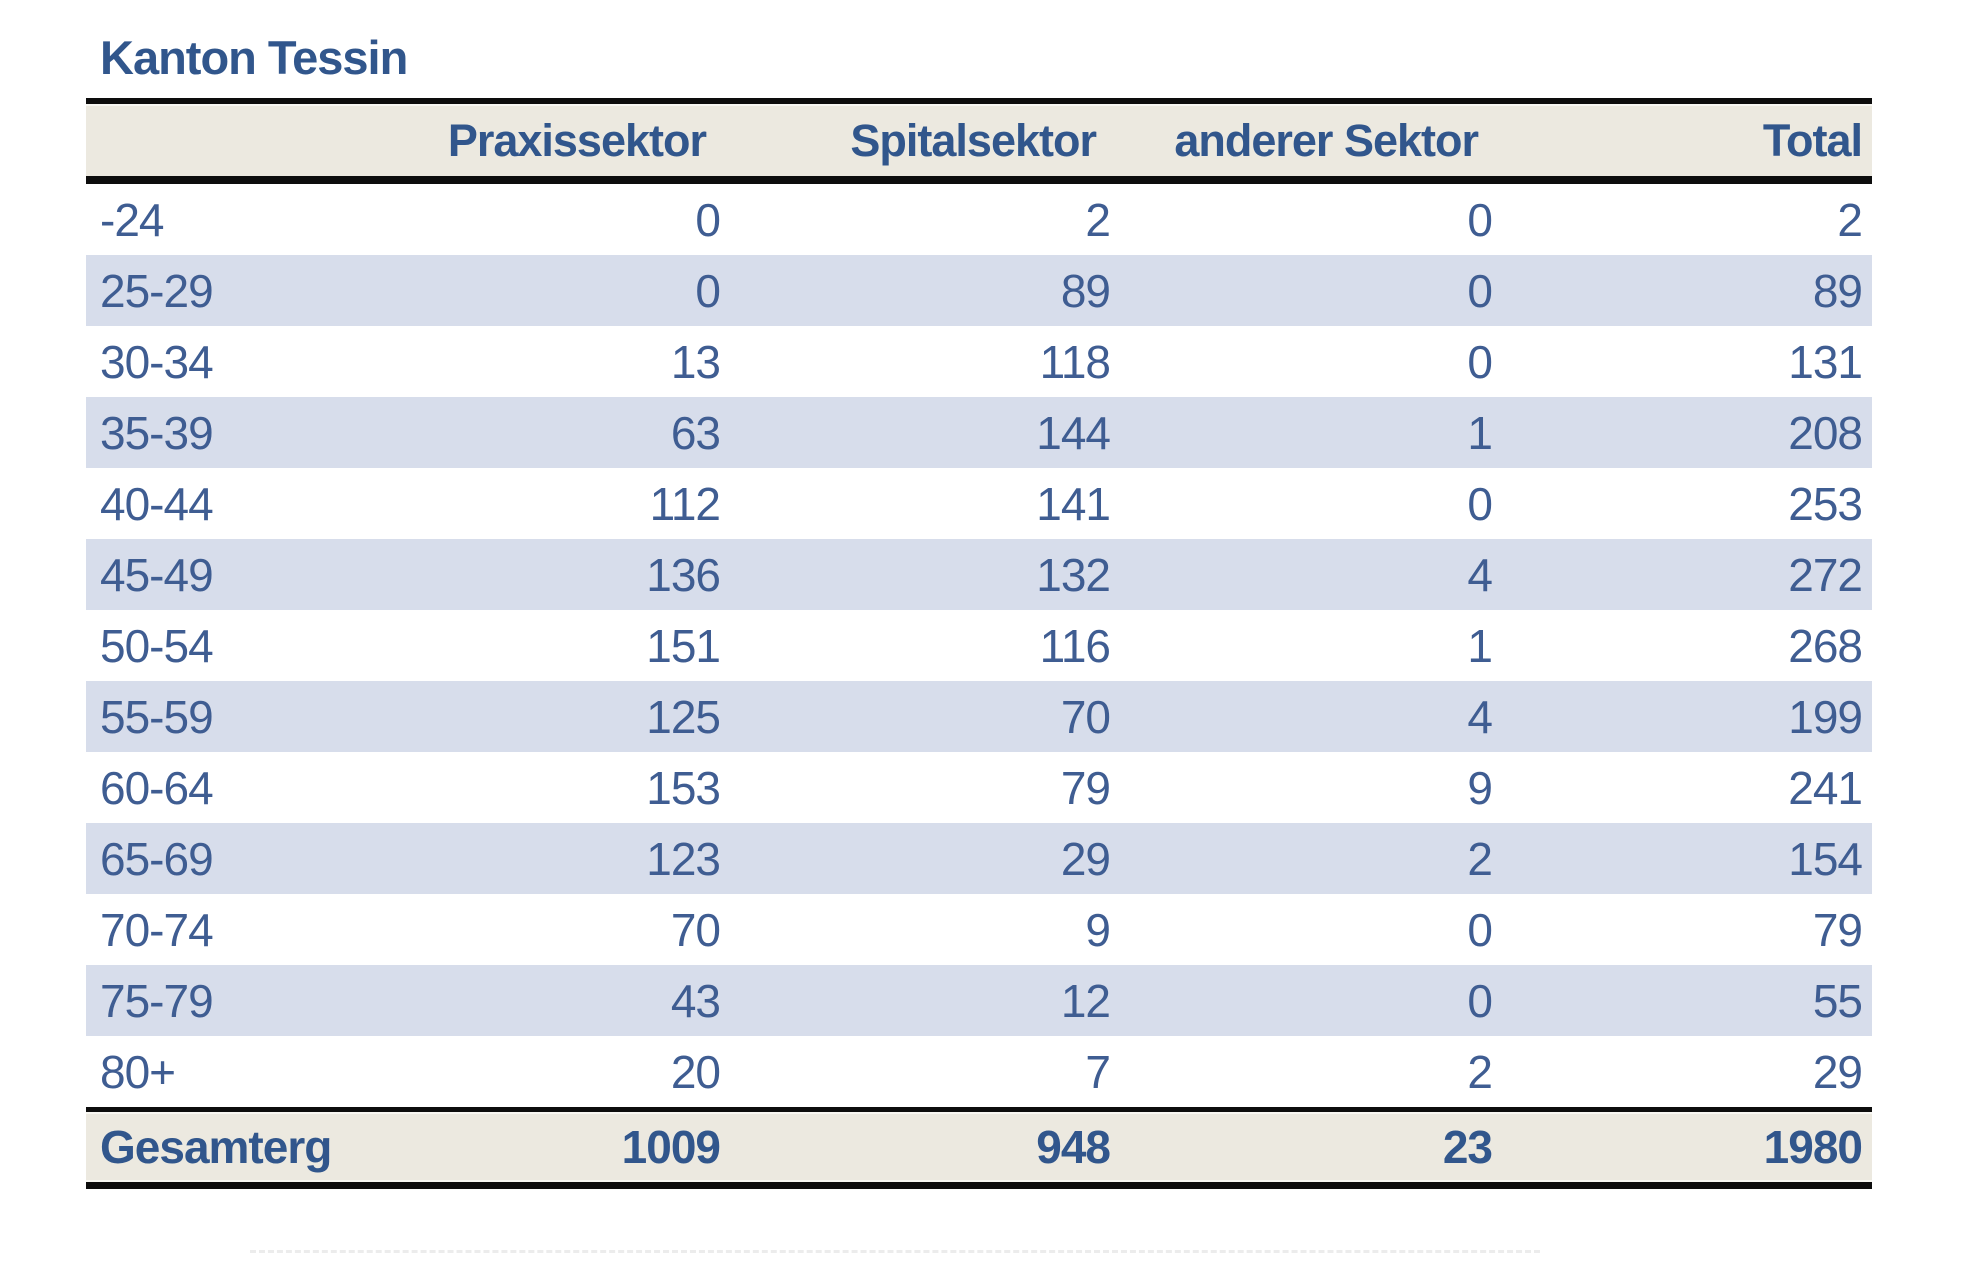 The image size is (1980, 1266). Describe the element at coordinates (157, 290) in the screenshot. I see `row-label-age-group: 25-29` at that location.